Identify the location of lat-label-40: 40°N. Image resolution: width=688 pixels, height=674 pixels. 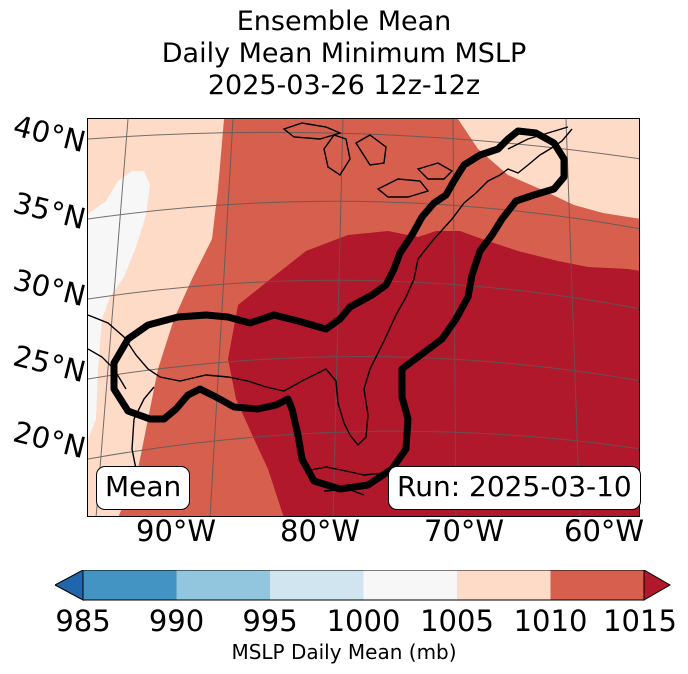
(49, 134).